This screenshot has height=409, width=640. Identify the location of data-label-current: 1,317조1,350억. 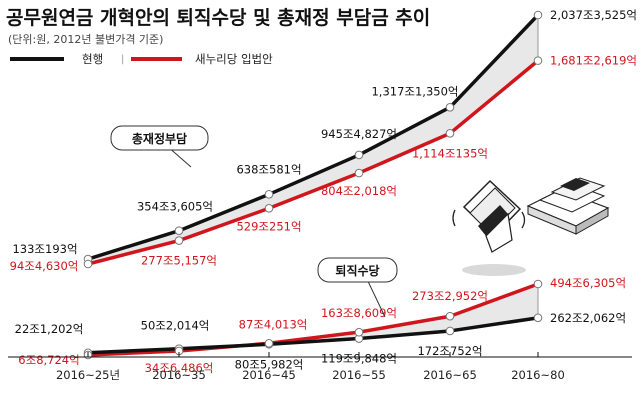
(414, 91).